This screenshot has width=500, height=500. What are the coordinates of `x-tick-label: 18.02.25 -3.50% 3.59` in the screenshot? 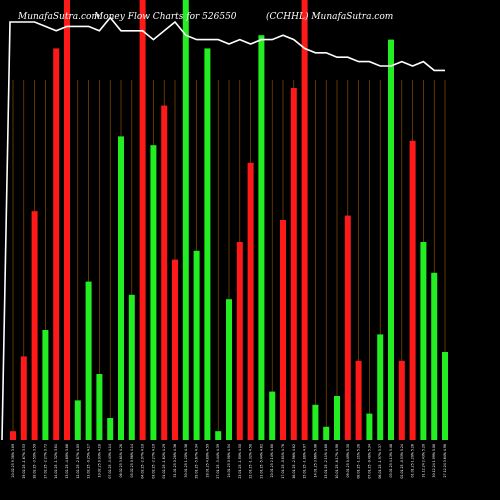 It's located at (35, 461).